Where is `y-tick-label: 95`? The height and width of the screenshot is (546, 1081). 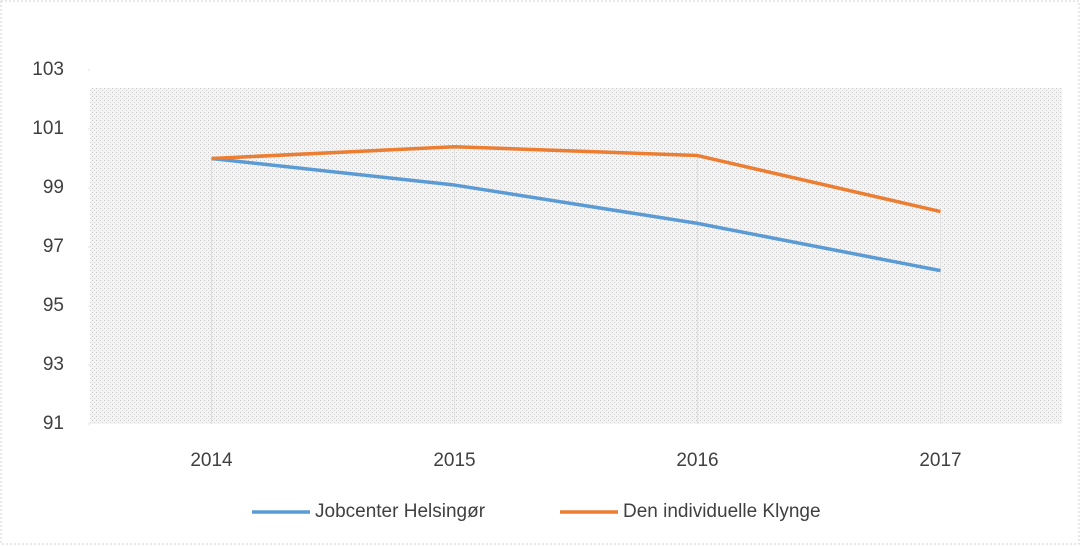
y-tick-label: 95 is located at coordinates (53, 305).